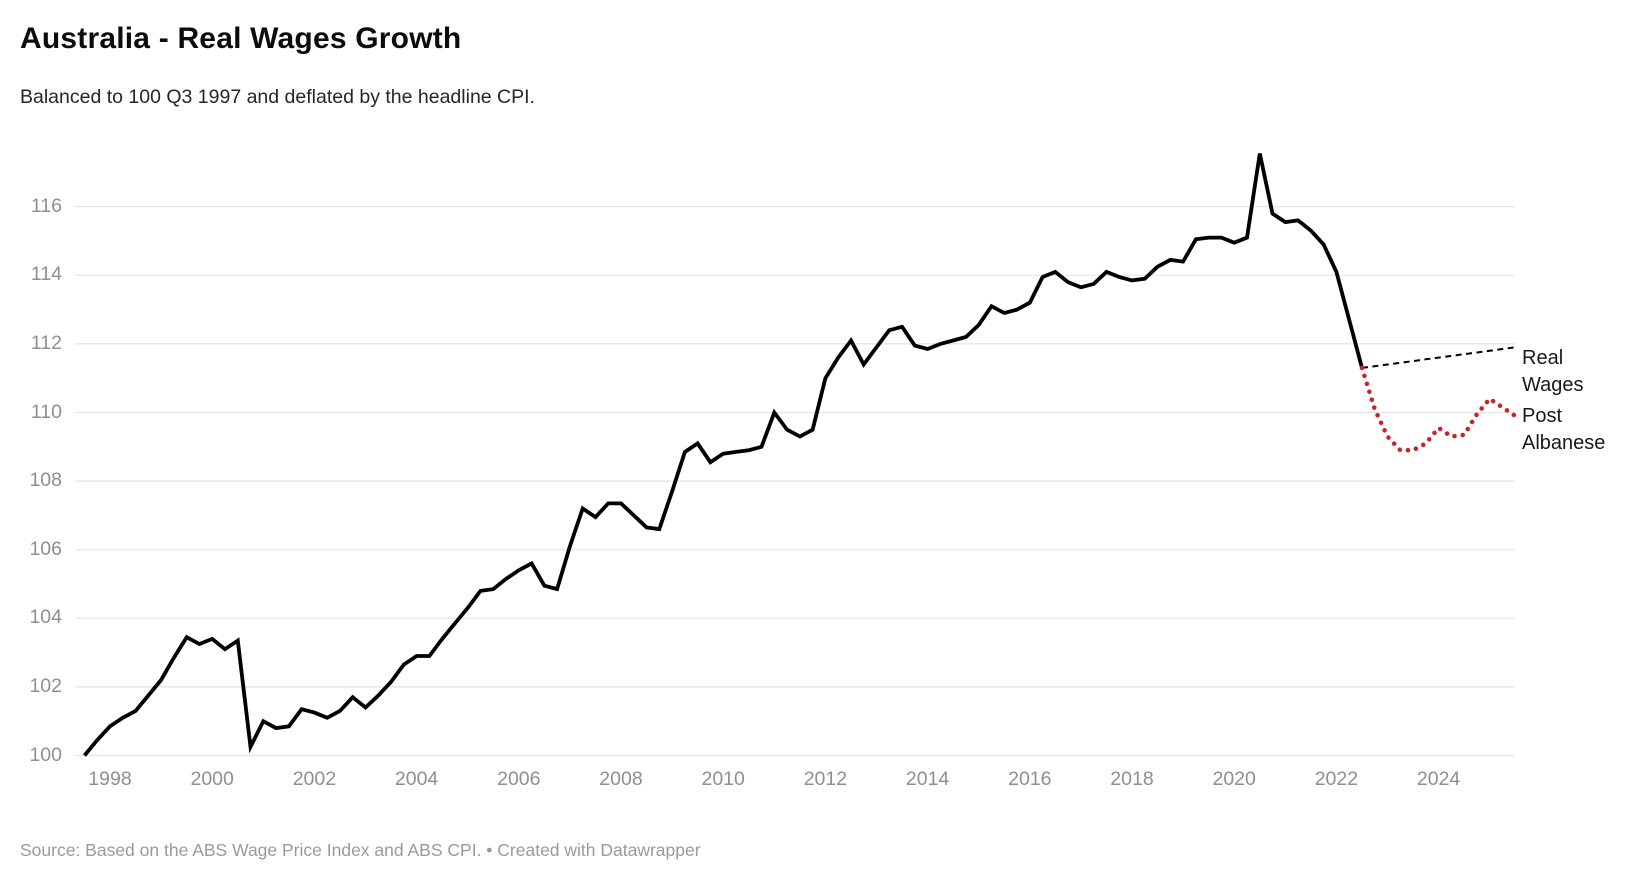 Image resolution: width=1640 pixels, height=882 pixels. I want to click on x-tick-label-2000: 2000, so click(212, 779).